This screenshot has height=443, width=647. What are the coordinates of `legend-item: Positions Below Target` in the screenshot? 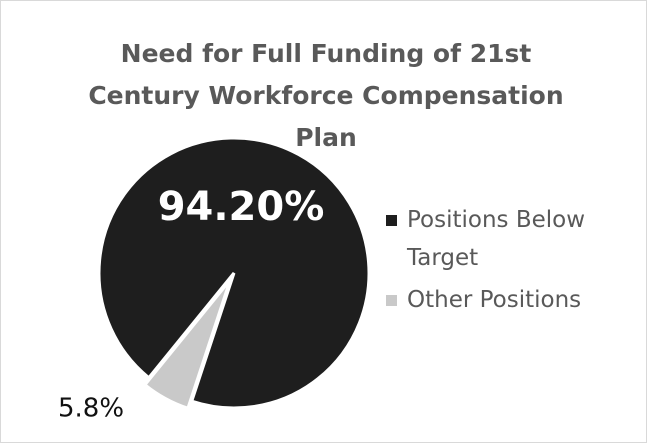 It's located at (501, 239).